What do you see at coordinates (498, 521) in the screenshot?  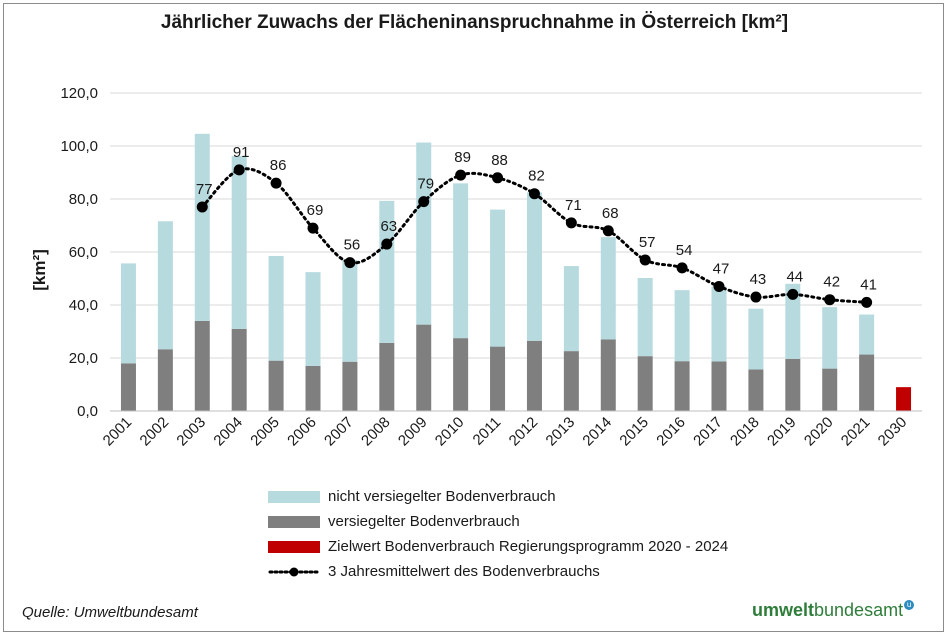 I see `legend-item-versiegelt: versiegelter Bodenverbrauch` at bounding box center [498, 521].